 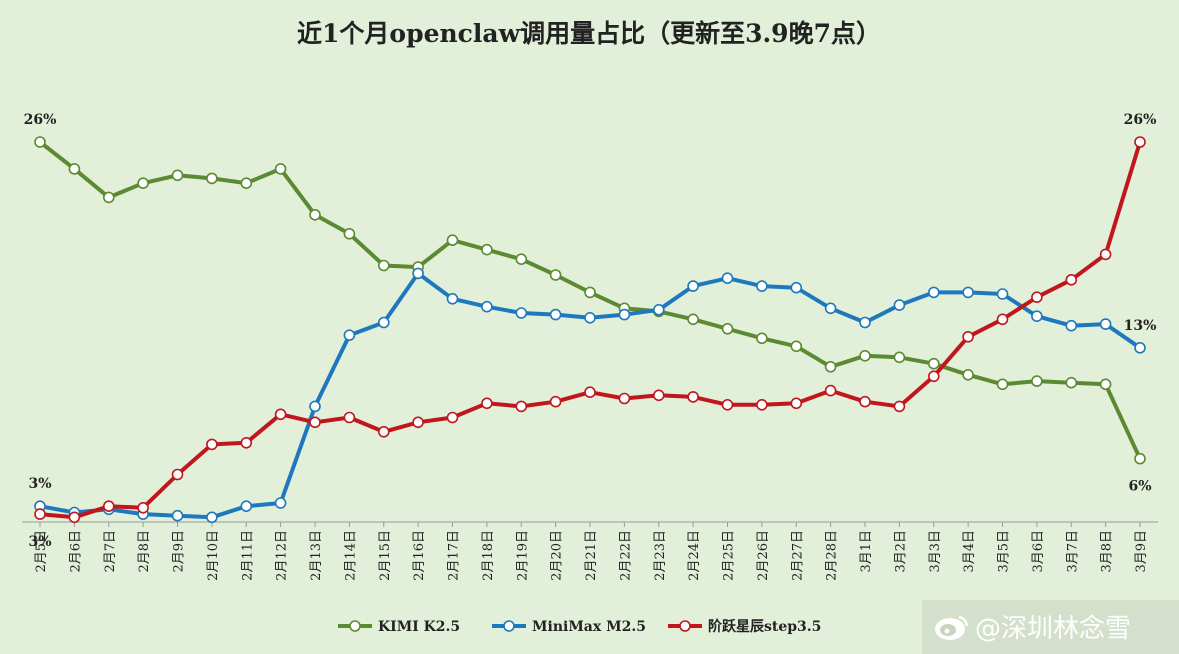 I want to click on legend-item: KIMI K2.5, so click(x=399, y=627).